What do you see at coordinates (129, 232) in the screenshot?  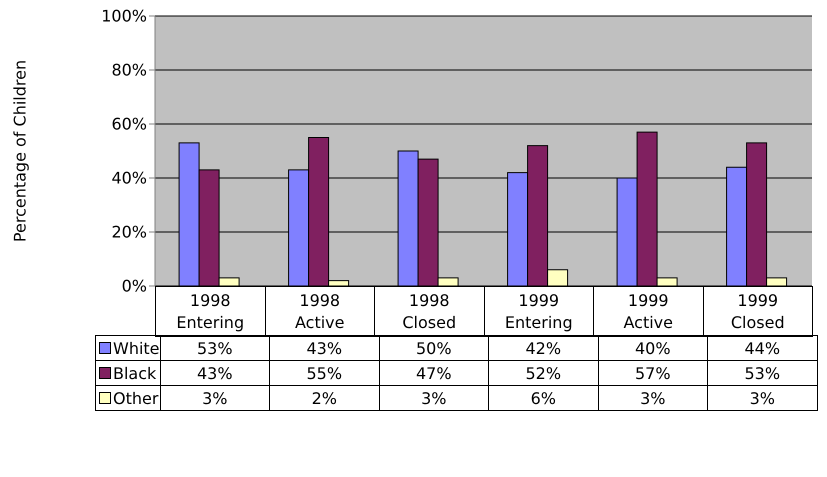 I see `y-tick-label: 20%` at bounding box center [129, 232].